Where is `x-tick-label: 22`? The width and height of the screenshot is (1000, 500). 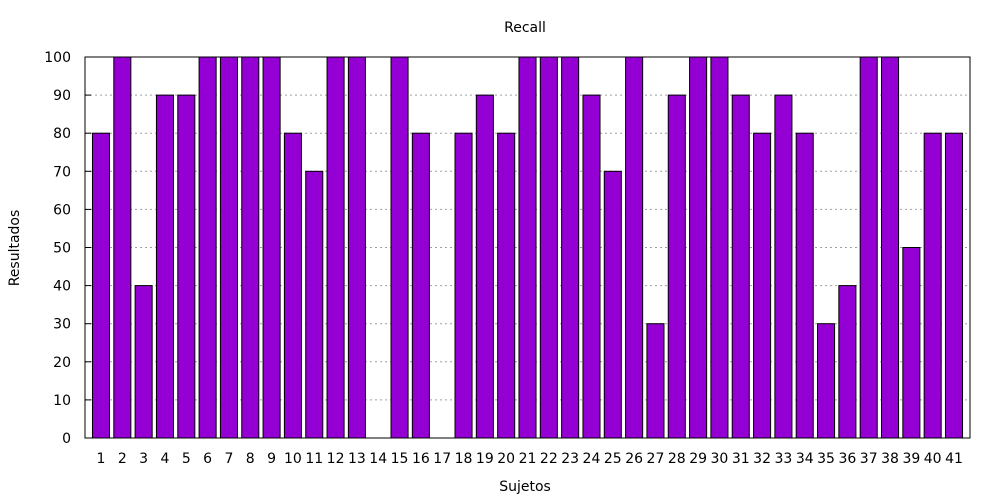 x-tick-label: 22 is located at coordinates (549, 459).